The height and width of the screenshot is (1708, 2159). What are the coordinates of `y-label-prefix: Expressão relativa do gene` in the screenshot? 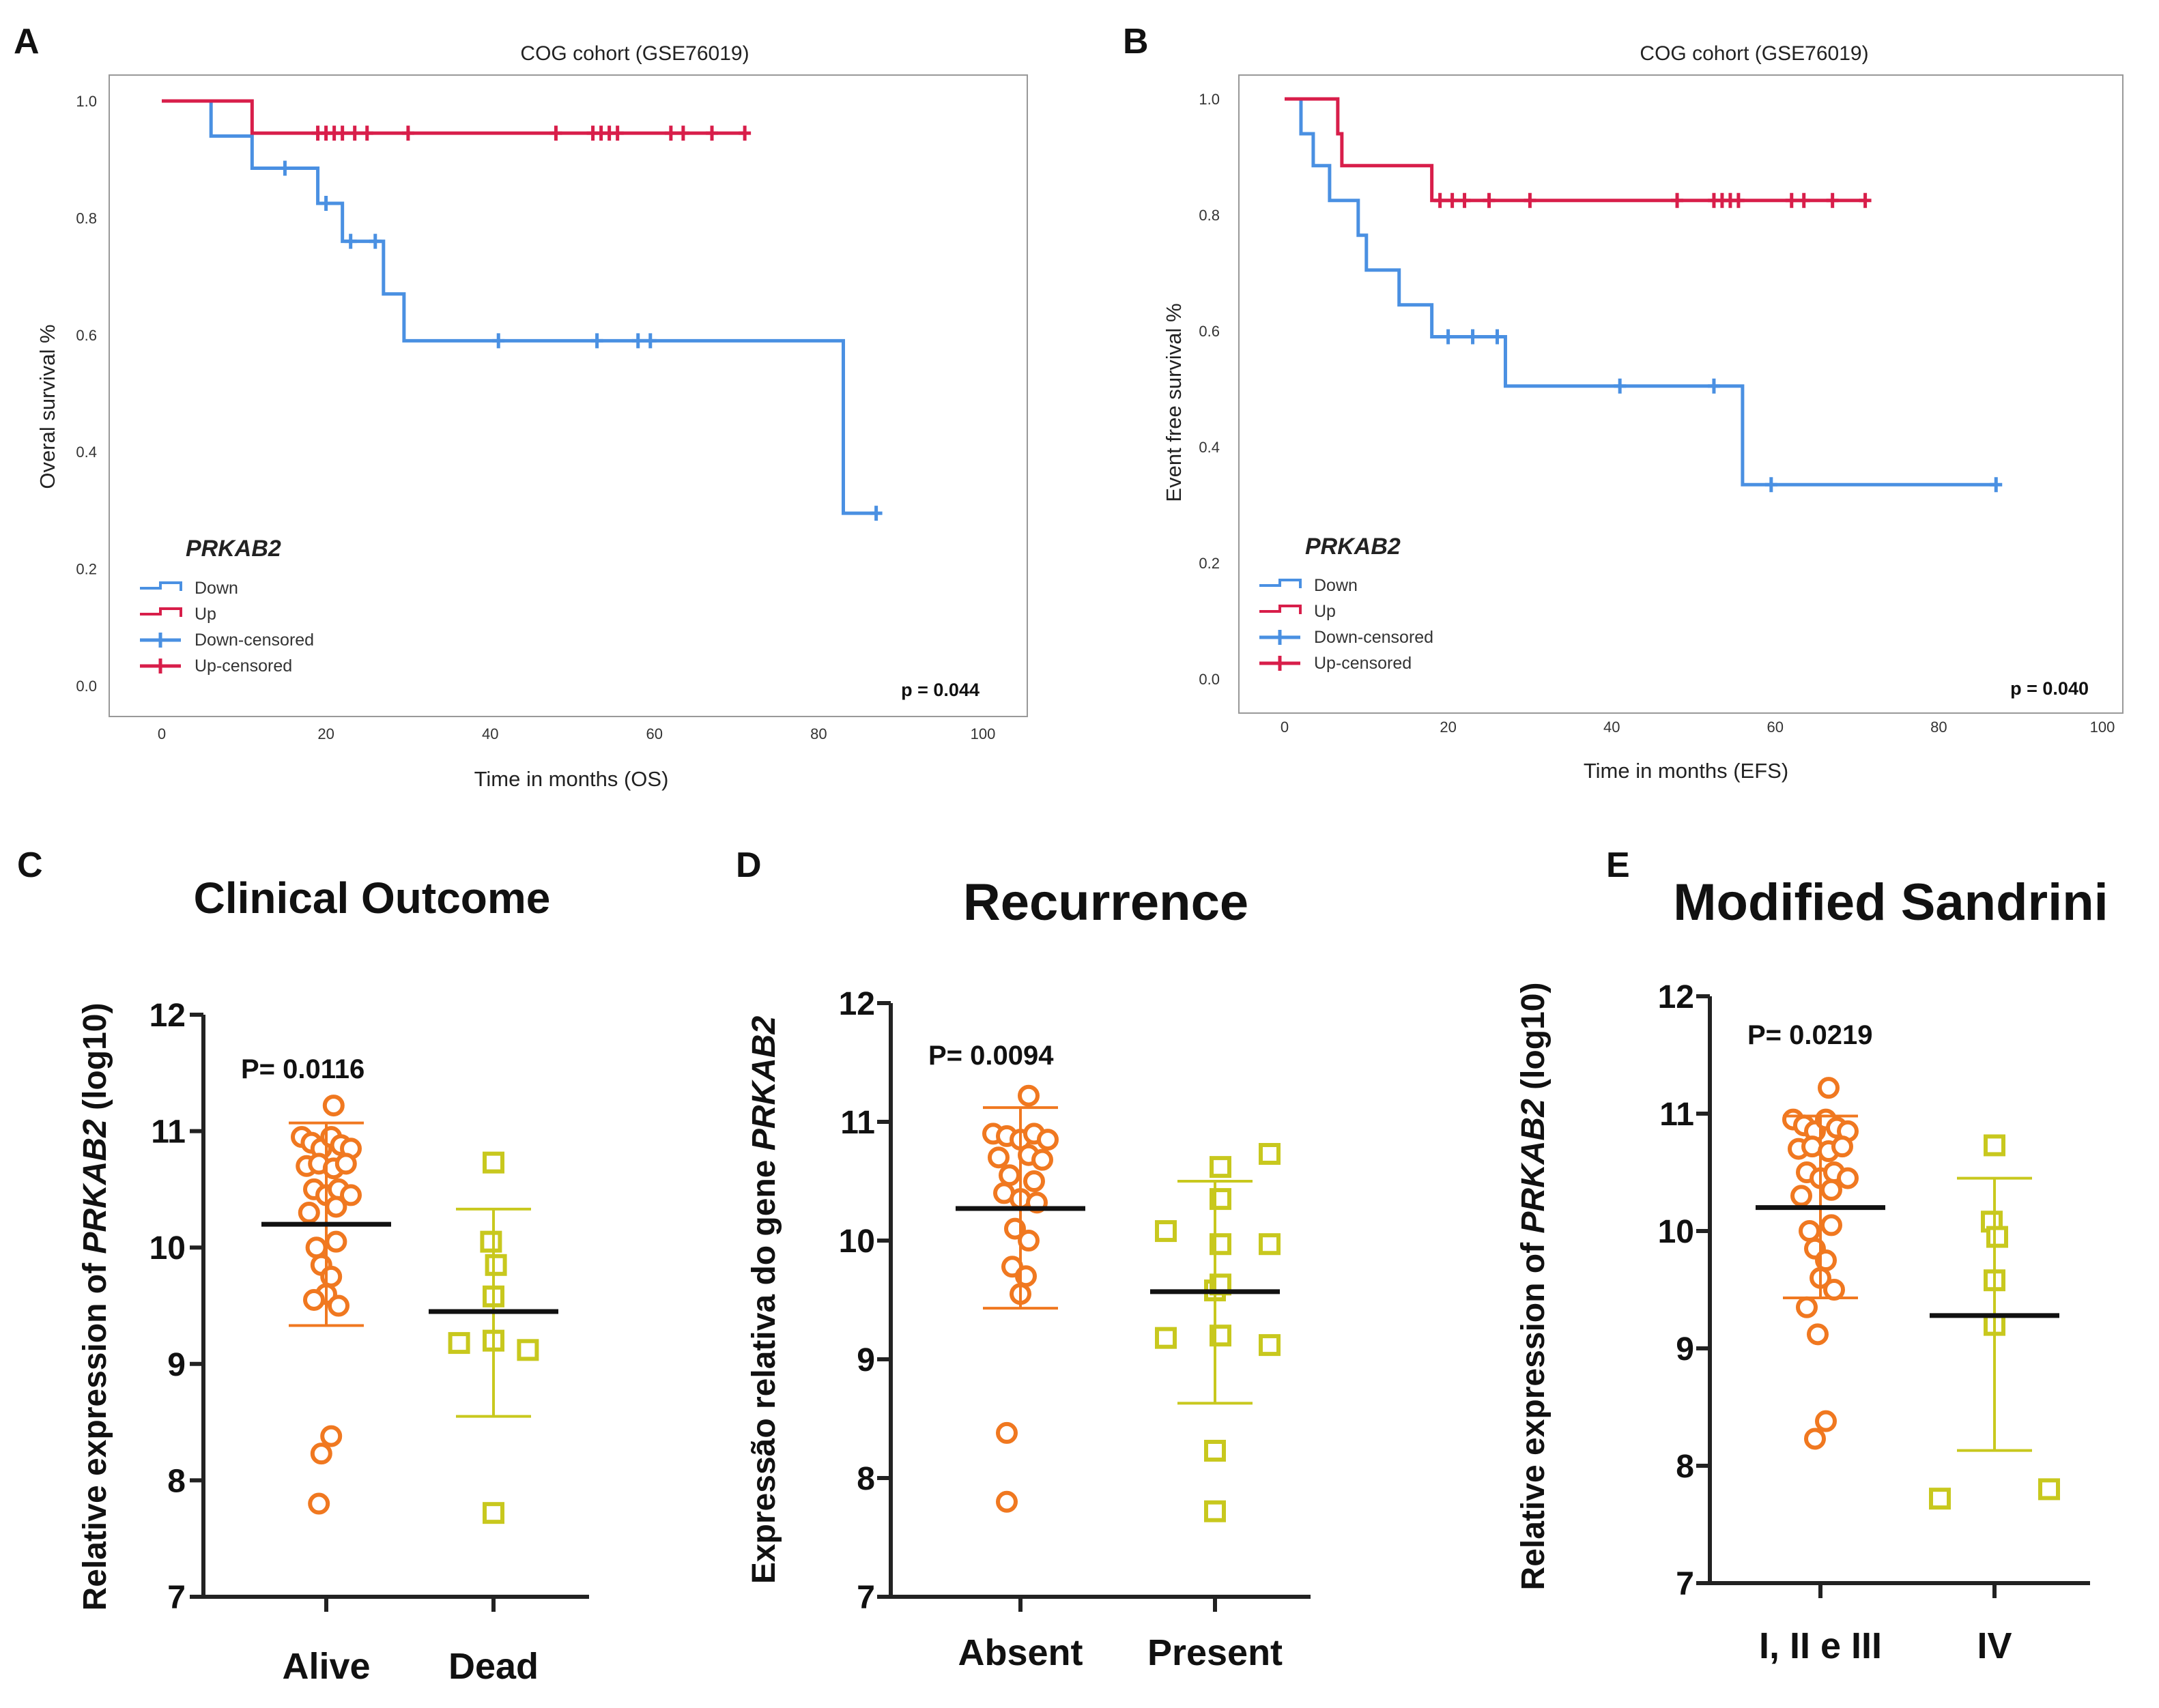 It's located at (764, 1367).